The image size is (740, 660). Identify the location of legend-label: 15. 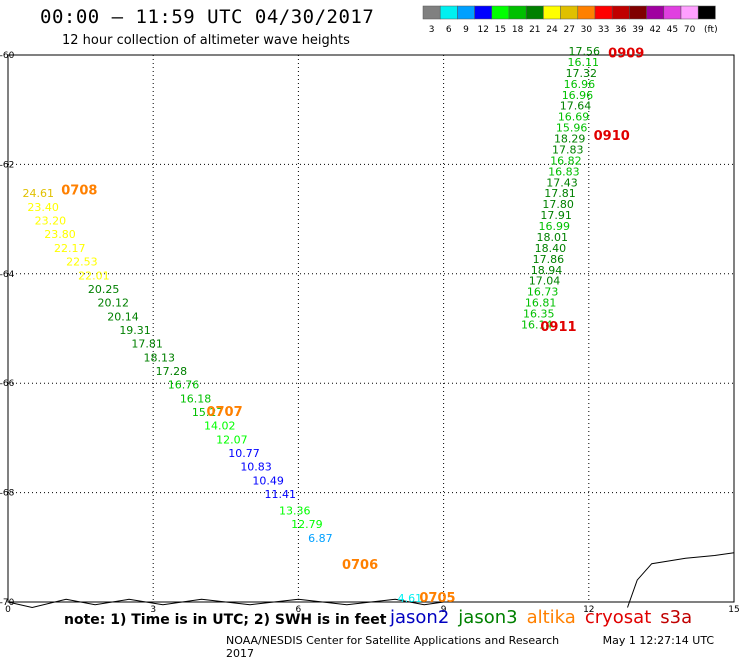
(500, 30).